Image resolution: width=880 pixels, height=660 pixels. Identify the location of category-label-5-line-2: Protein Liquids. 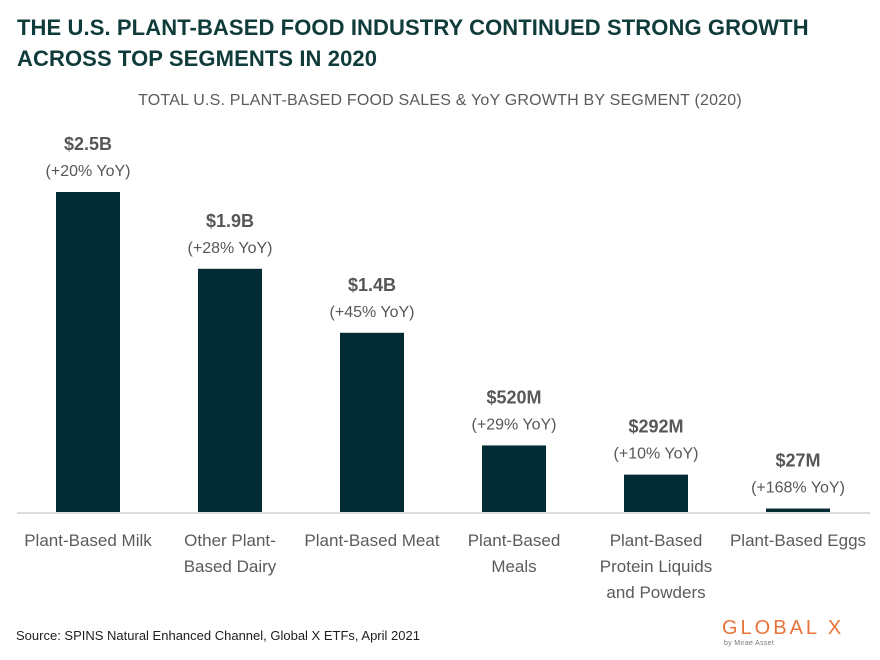
(656, 566).